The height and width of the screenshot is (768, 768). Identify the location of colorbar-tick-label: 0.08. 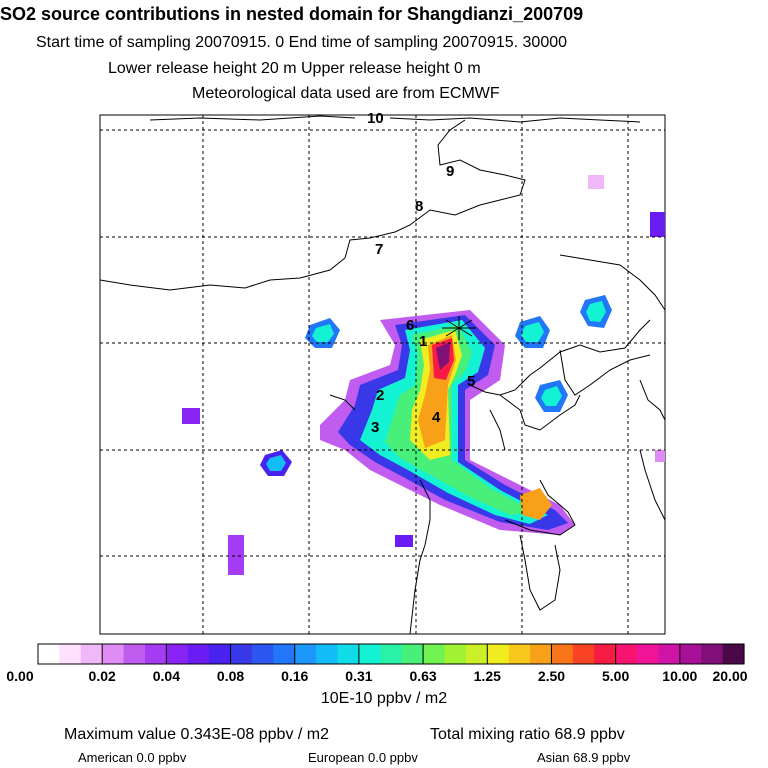
(230, 676).